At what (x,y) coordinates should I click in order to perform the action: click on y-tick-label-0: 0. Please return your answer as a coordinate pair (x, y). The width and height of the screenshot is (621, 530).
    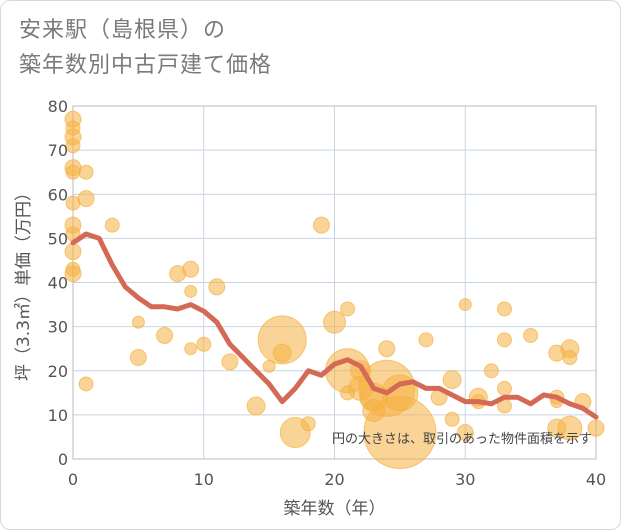
    Looking at the image, I should click on (63, 459).